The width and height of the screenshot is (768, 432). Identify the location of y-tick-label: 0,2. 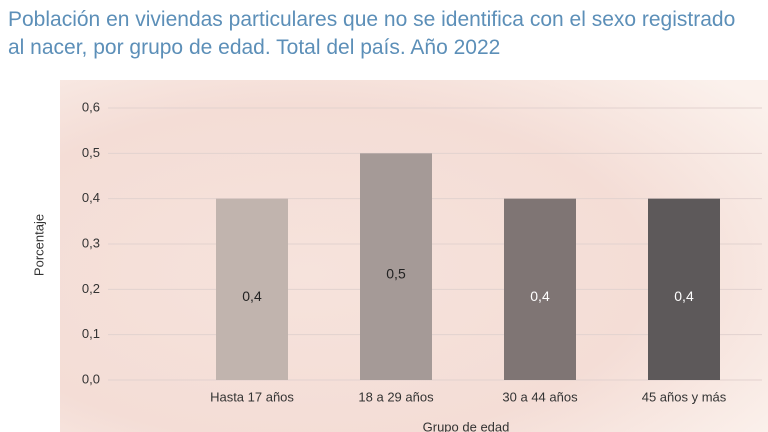
(91, 288).